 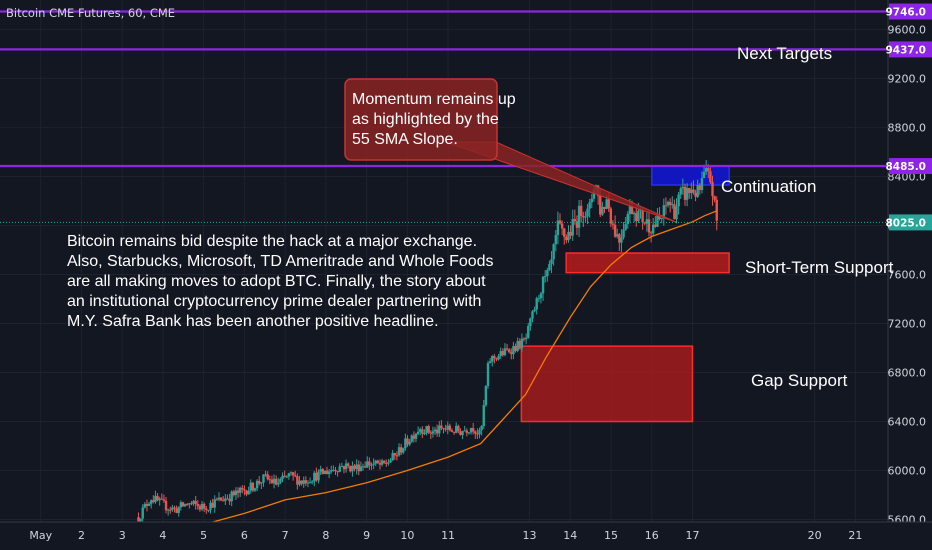 What do you see at coordinates (162, 535) in the screenshot?
I see `x-tick-label-3: 4` at bounding box center [162, 535].